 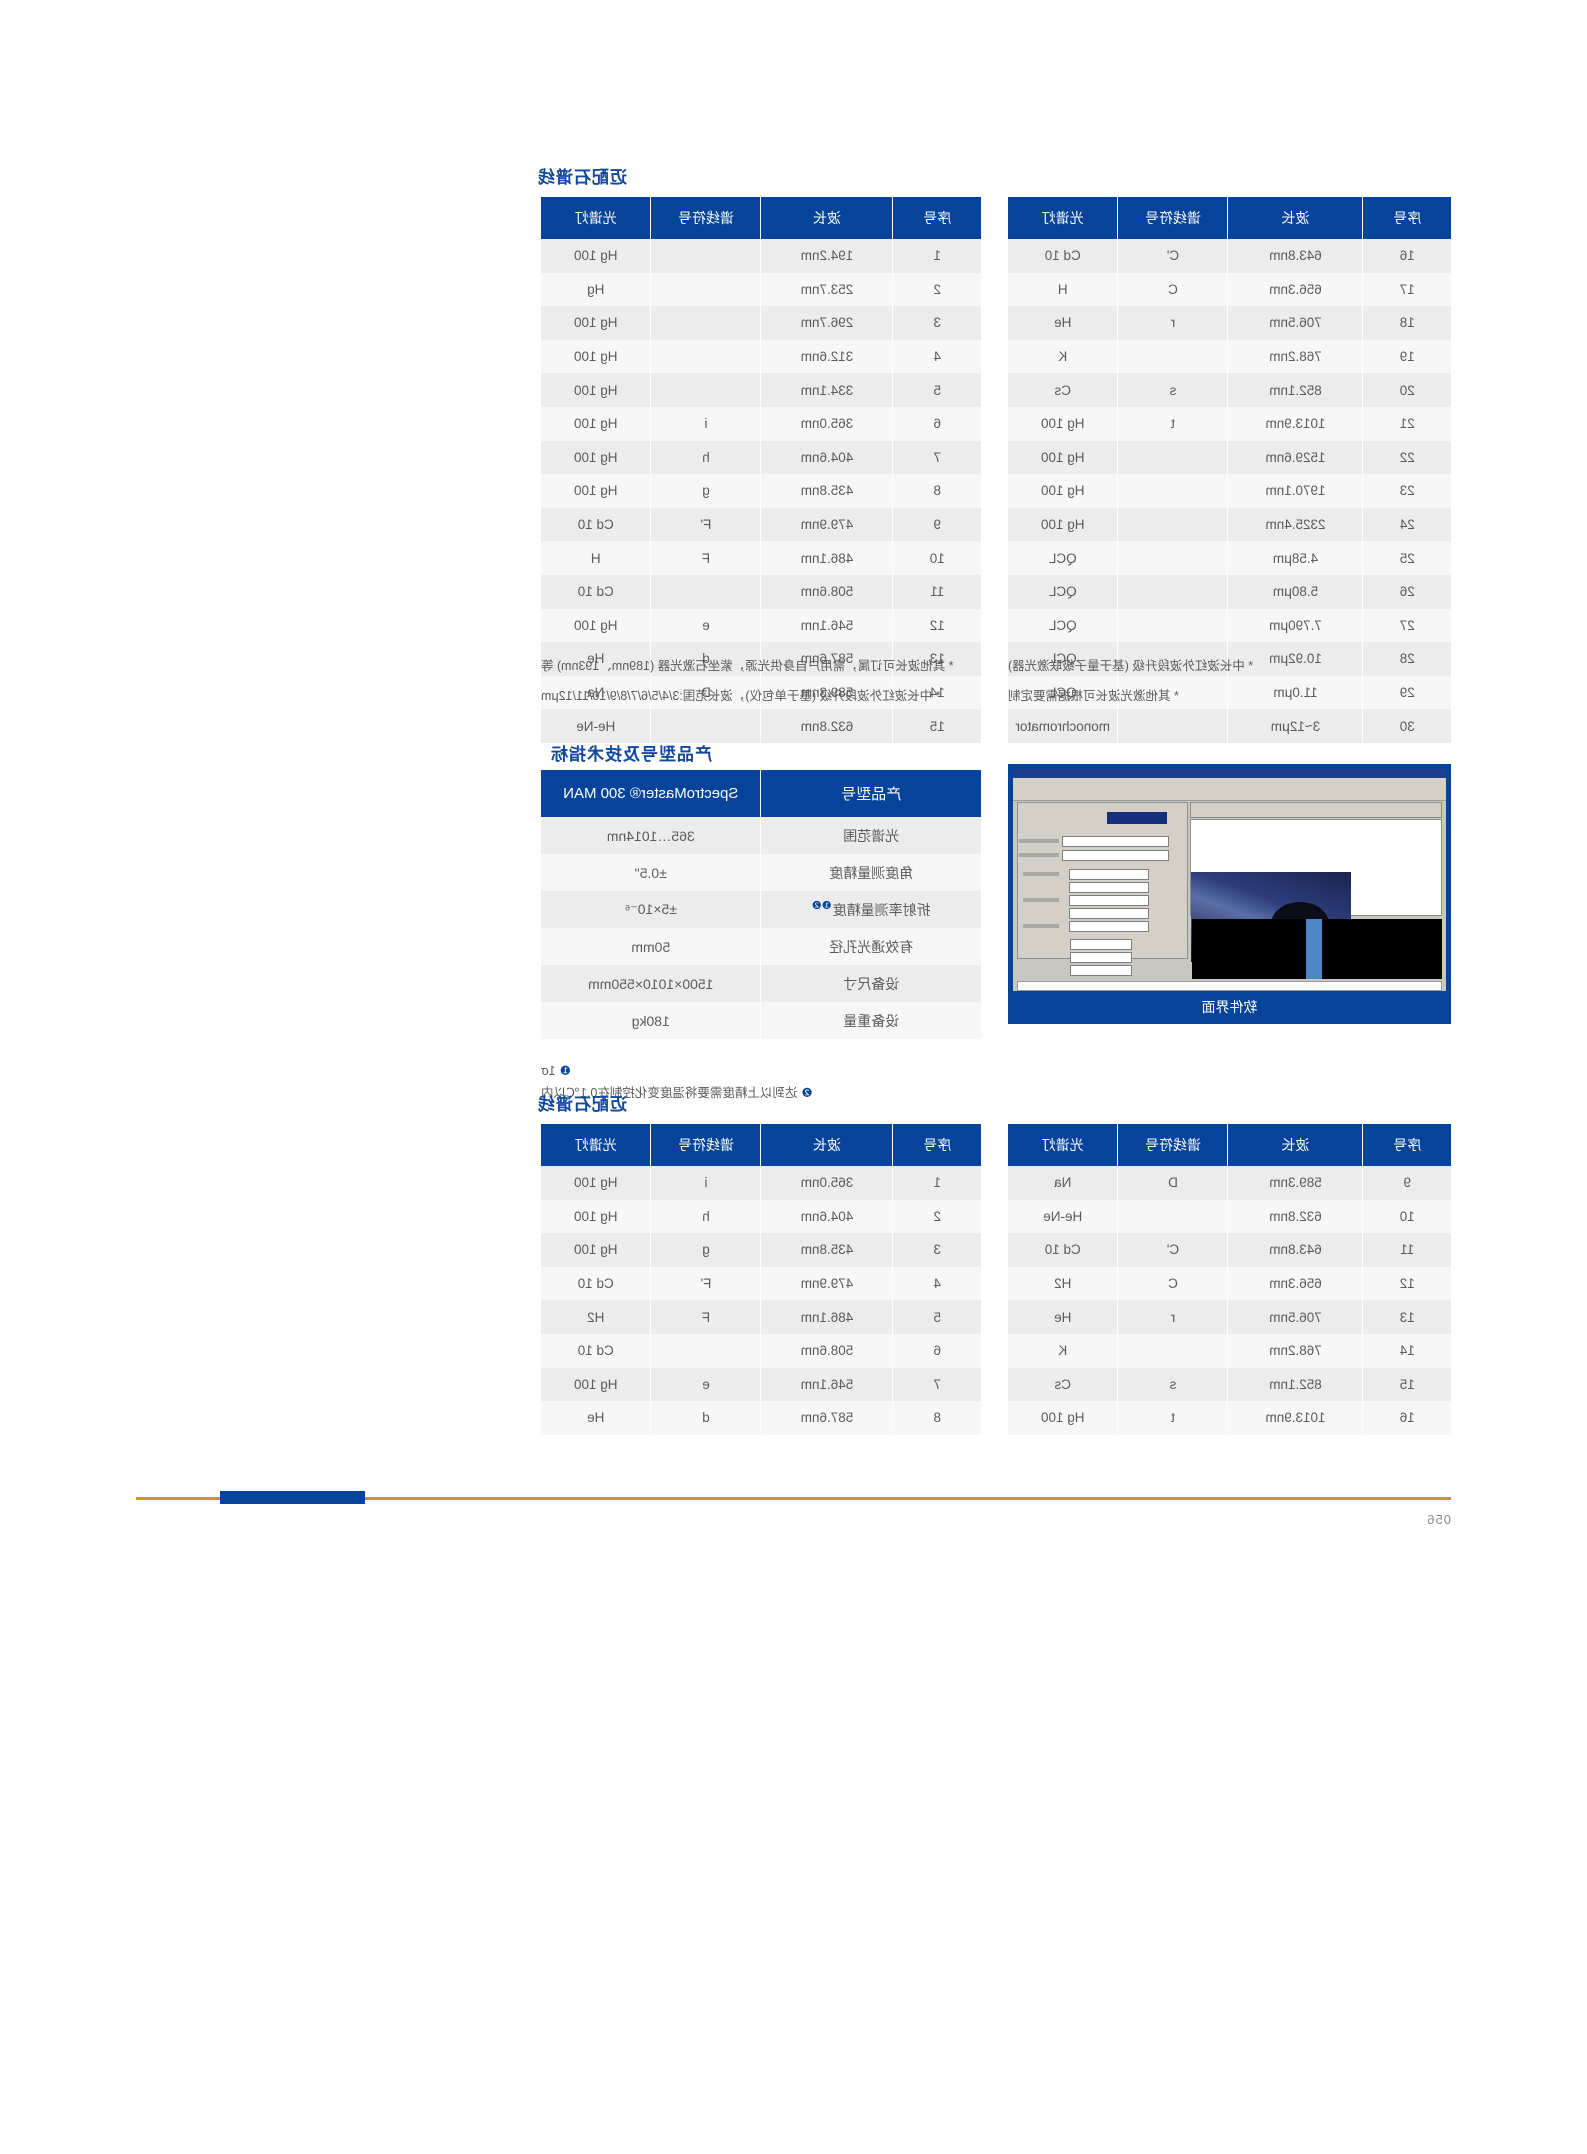 I want to click on cell-lamp: Cs, so click(x=1063, y=390).